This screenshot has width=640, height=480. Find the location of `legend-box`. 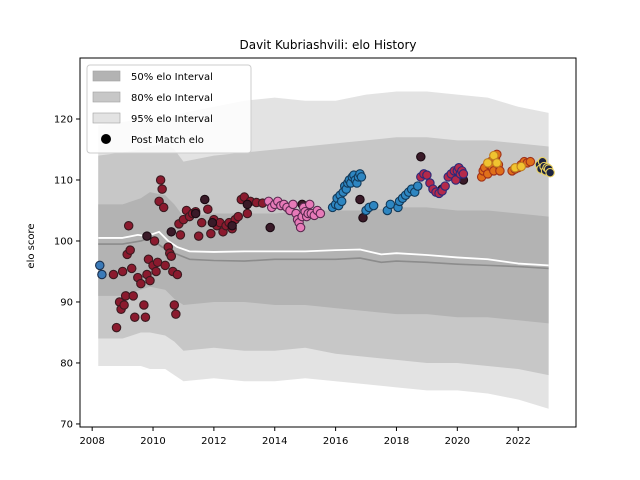

legend-box is located at coordinates (169, 109).